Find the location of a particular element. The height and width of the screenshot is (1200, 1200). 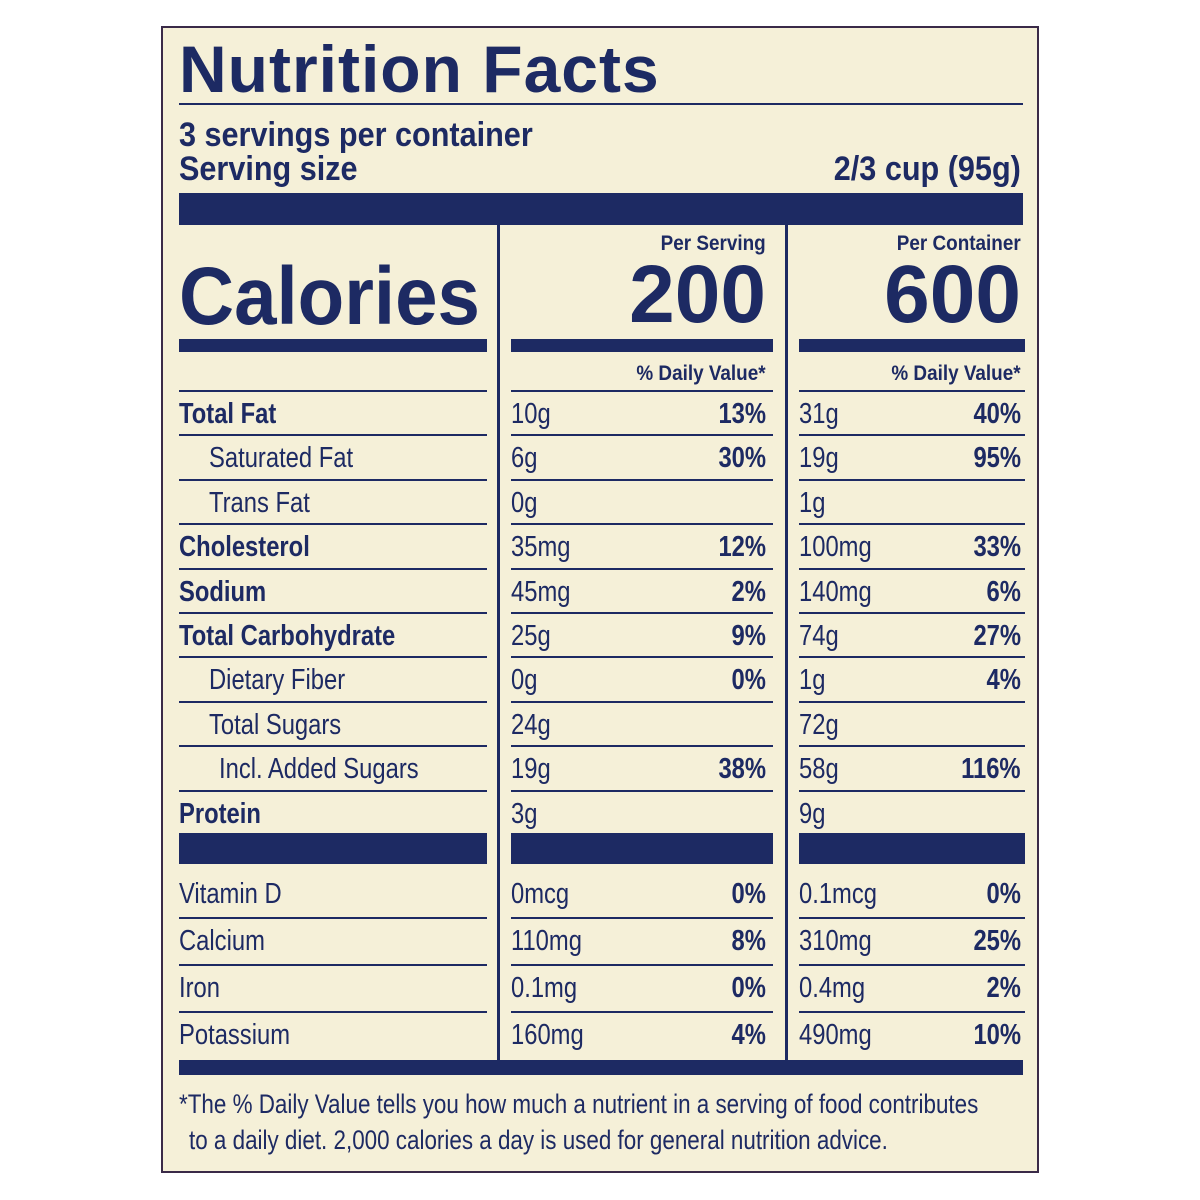

nutrient-rule-8-c is located at coordinates (912, 791).